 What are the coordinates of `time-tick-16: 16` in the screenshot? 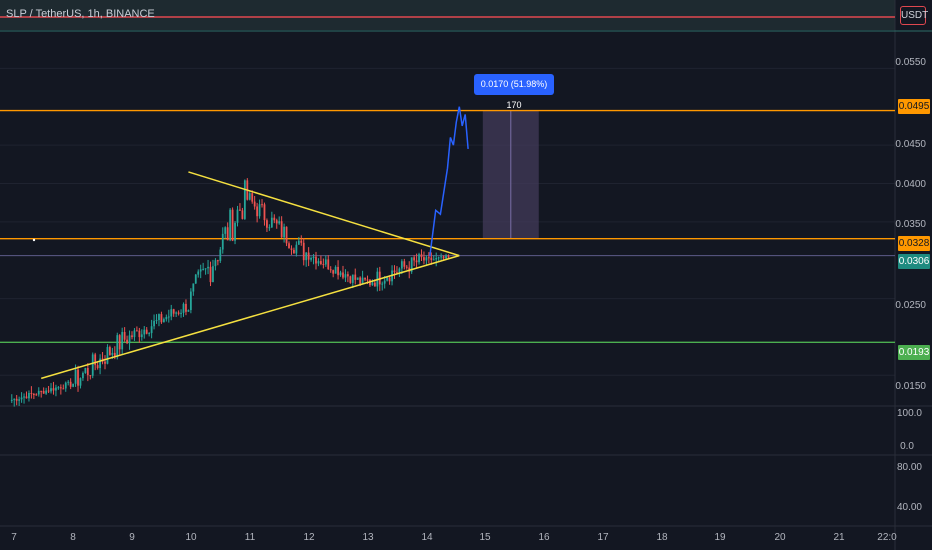 It's located at (544, 537).